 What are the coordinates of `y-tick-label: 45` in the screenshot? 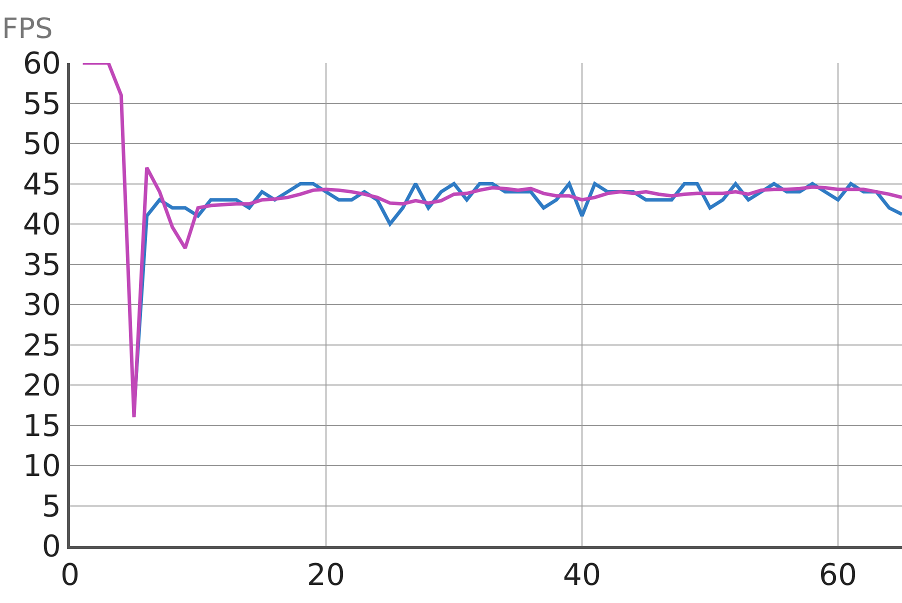 It's located at (41, 184).